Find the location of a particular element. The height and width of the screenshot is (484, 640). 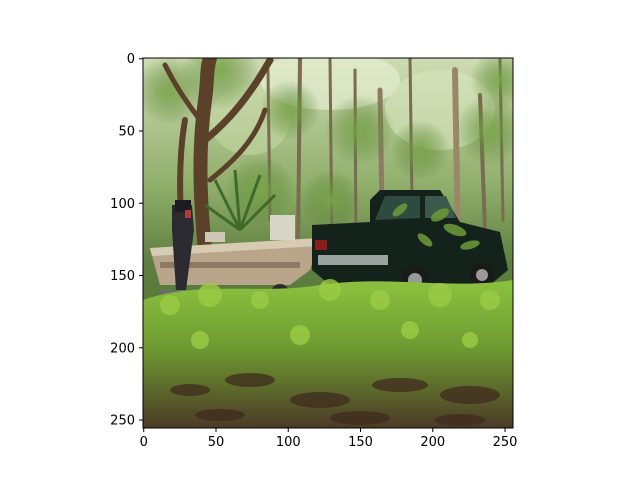

y-tick-label: 50 is located at coordinates (126, 131).